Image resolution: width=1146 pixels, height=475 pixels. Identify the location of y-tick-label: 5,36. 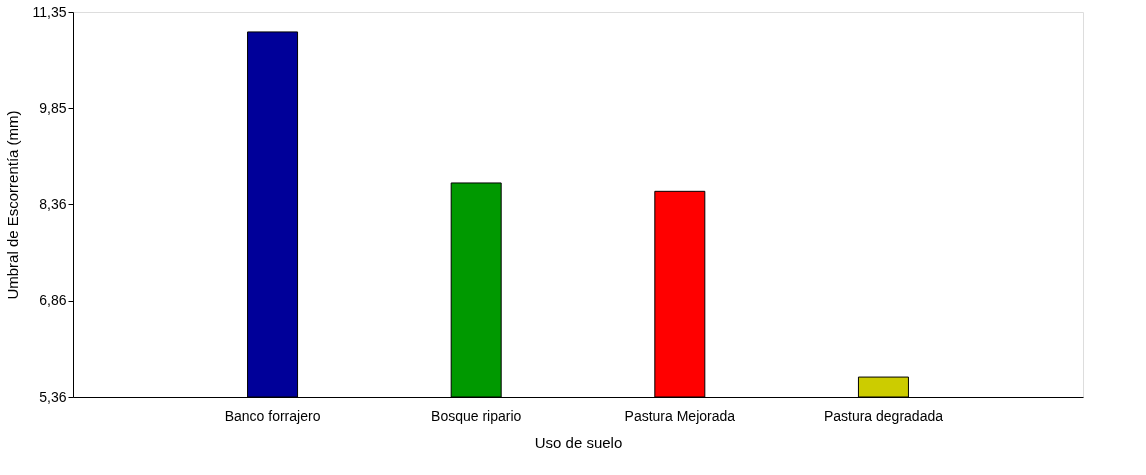
(53, 396).